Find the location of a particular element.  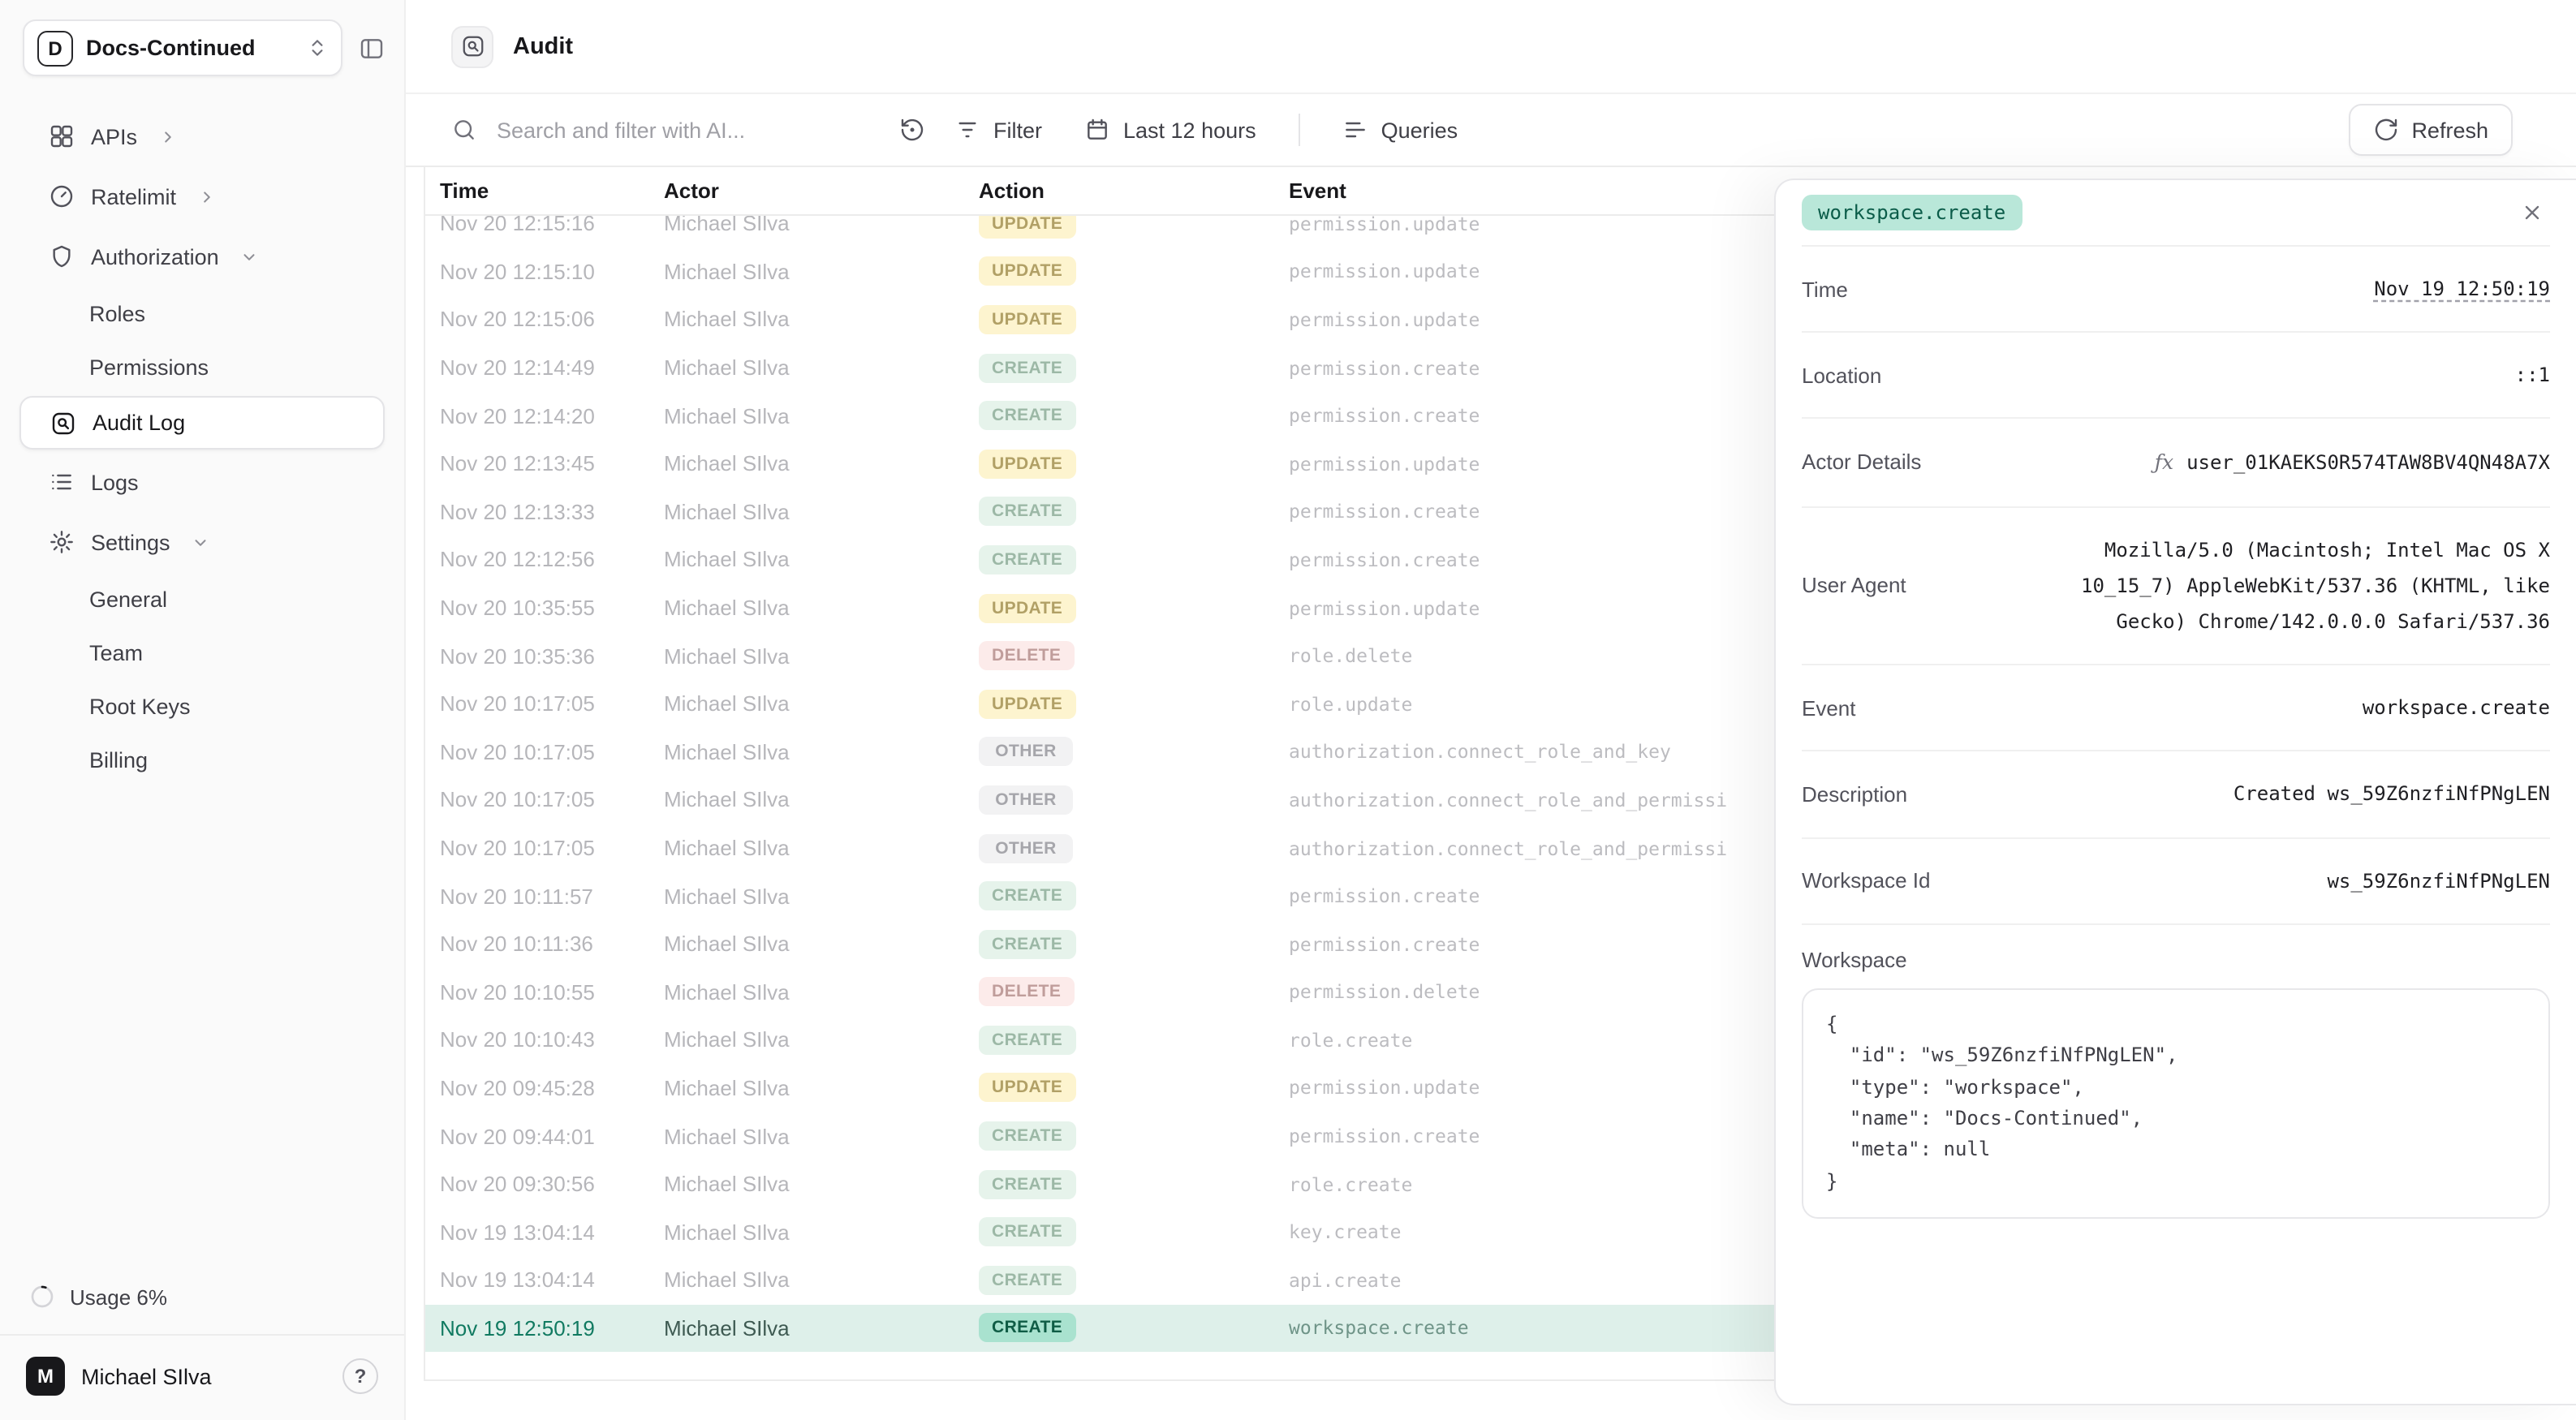

time-range-button: Last 12 hours is located at coordinates (1170, 130).